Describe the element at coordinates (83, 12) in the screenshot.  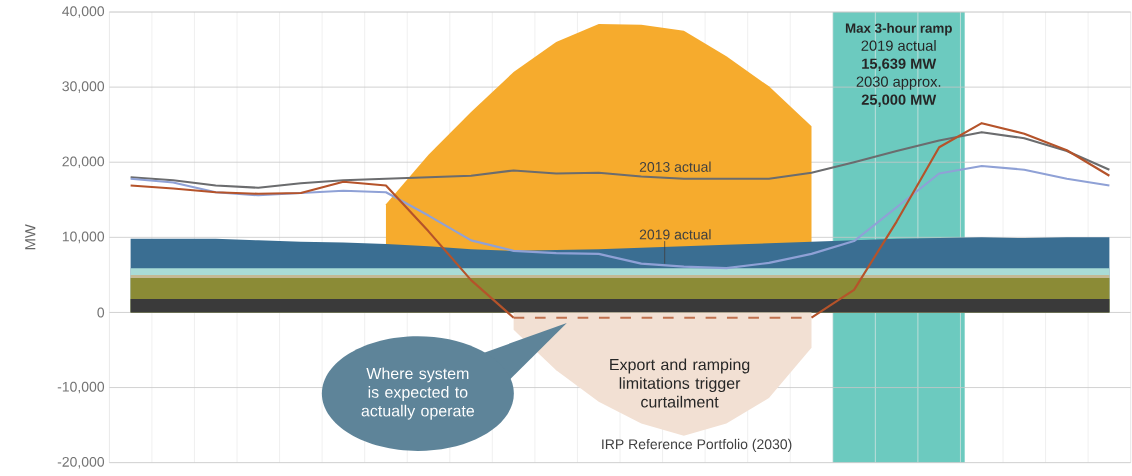
I see `y-tick-label: 40,000` at that location.